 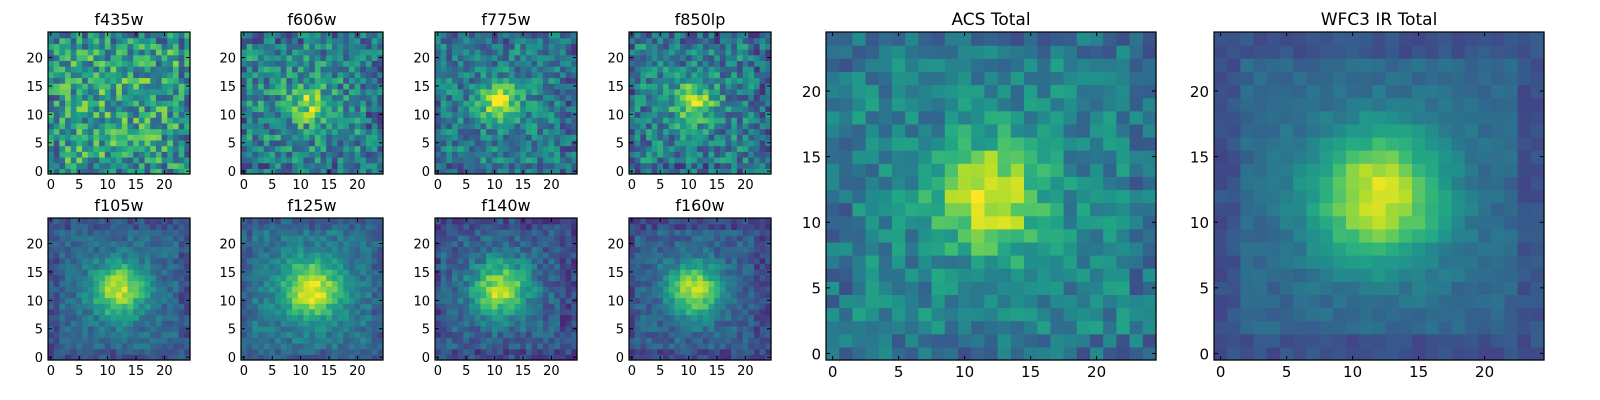 I want to click on panel-title: f606w, so click(x=311, y=19).